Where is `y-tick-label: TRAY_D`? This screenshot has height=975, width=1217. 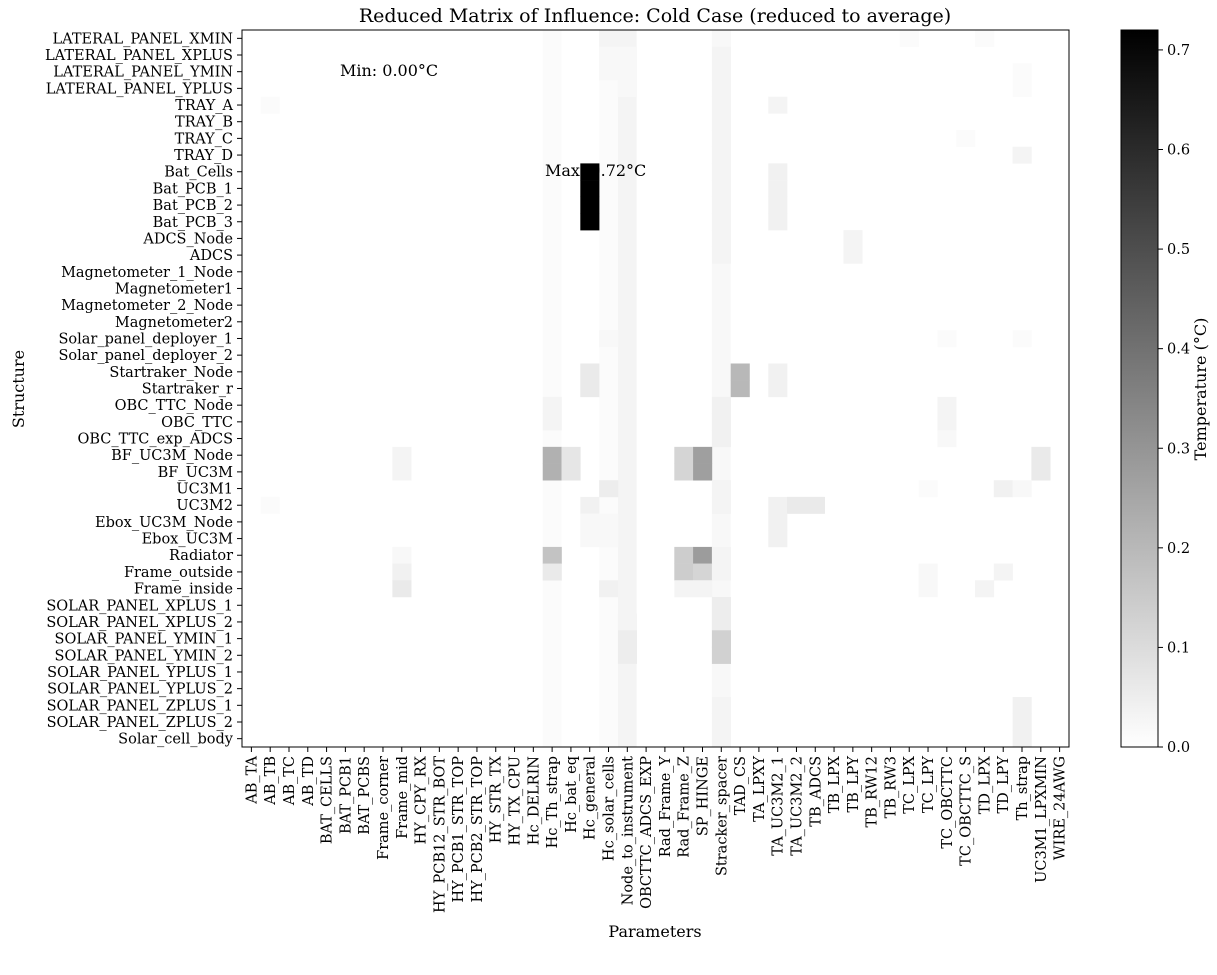
y-tick-label: TRAY_D is located at coordinates (203, 156).